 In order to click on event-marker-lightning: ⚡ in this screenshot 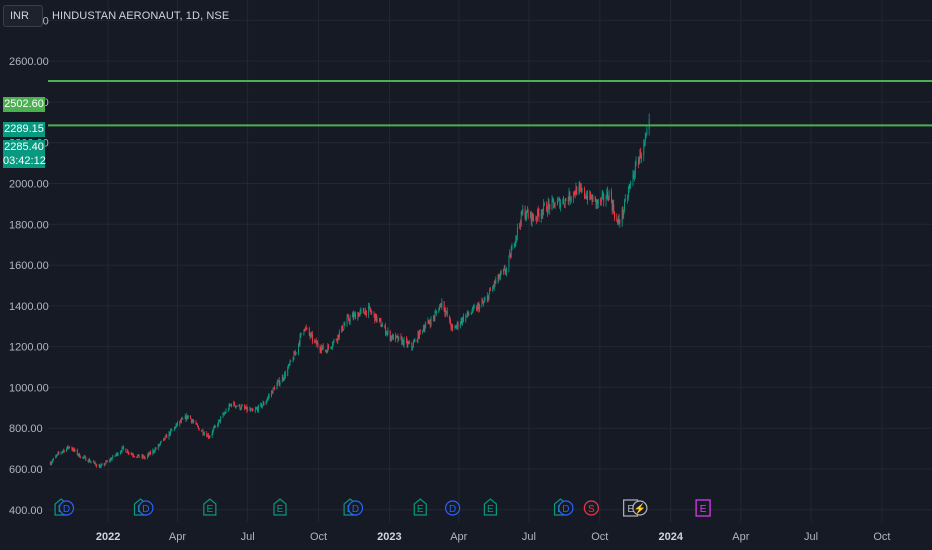, I will do `click(640, 508)`.